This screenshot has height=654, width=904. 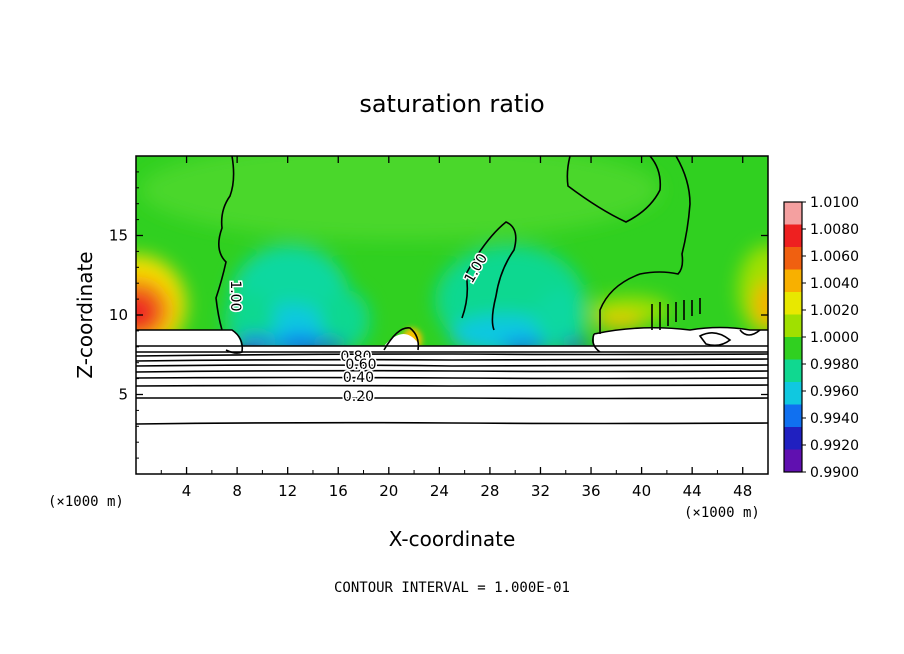 I want to click on x-tick-label: 8, so click(x=237, y=491).